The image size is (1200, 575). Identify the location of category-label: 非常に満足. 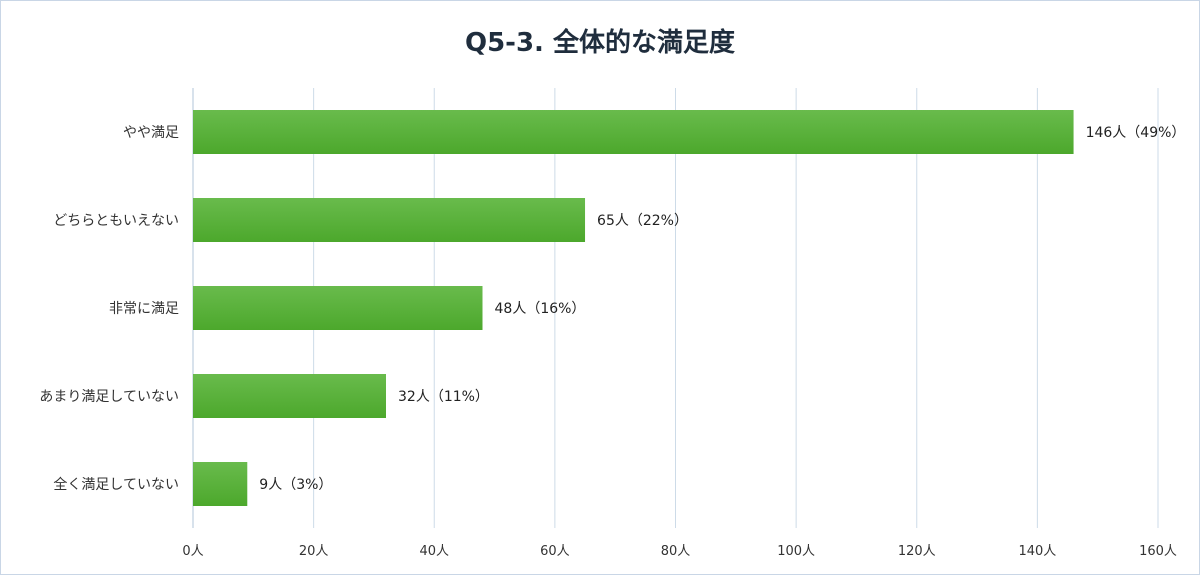
(144, 309).